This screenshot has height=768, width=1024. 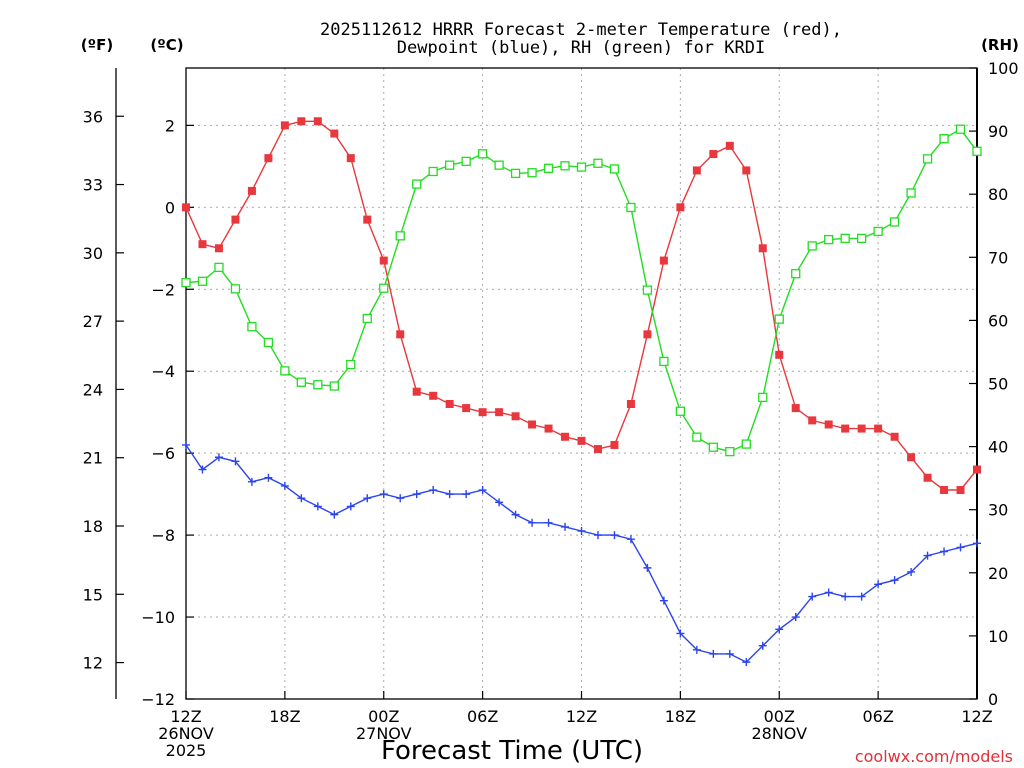 I want to click on fahrenheit-tick-label: 15, so click(x=93, y=594).